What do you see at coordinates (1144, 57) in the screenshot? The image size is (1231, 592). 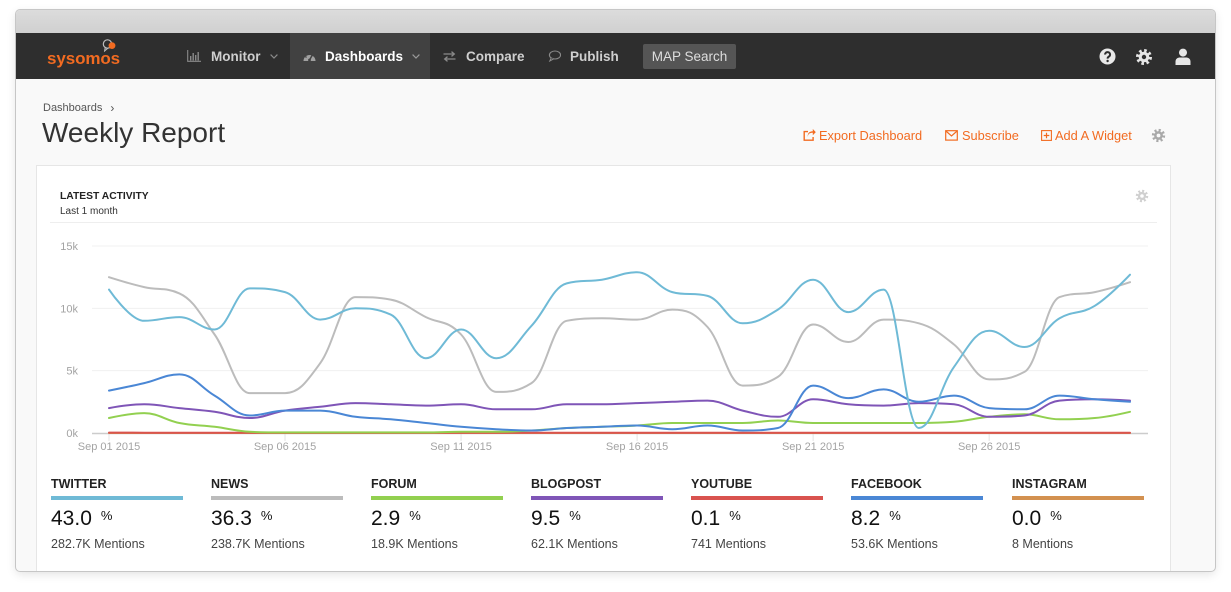 I see `gear-icon` at bounding box center [1144, 57].